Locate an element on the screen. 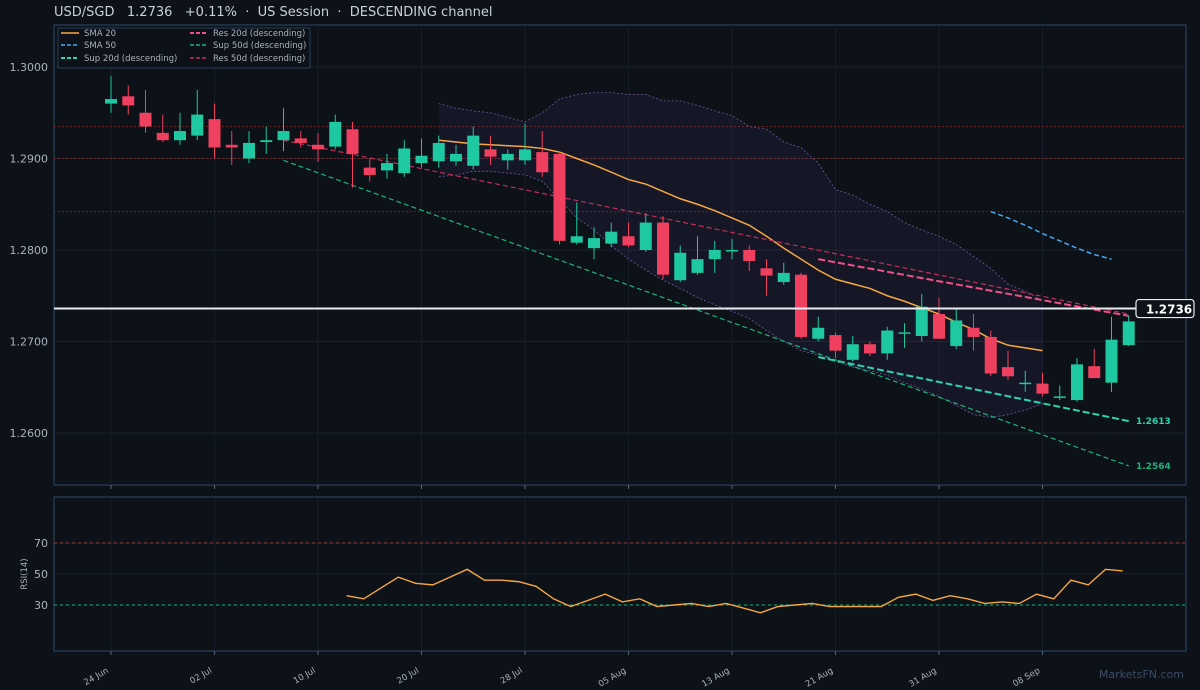  legend-label: Res 50d (descending) is located at coordinates (259, 59).